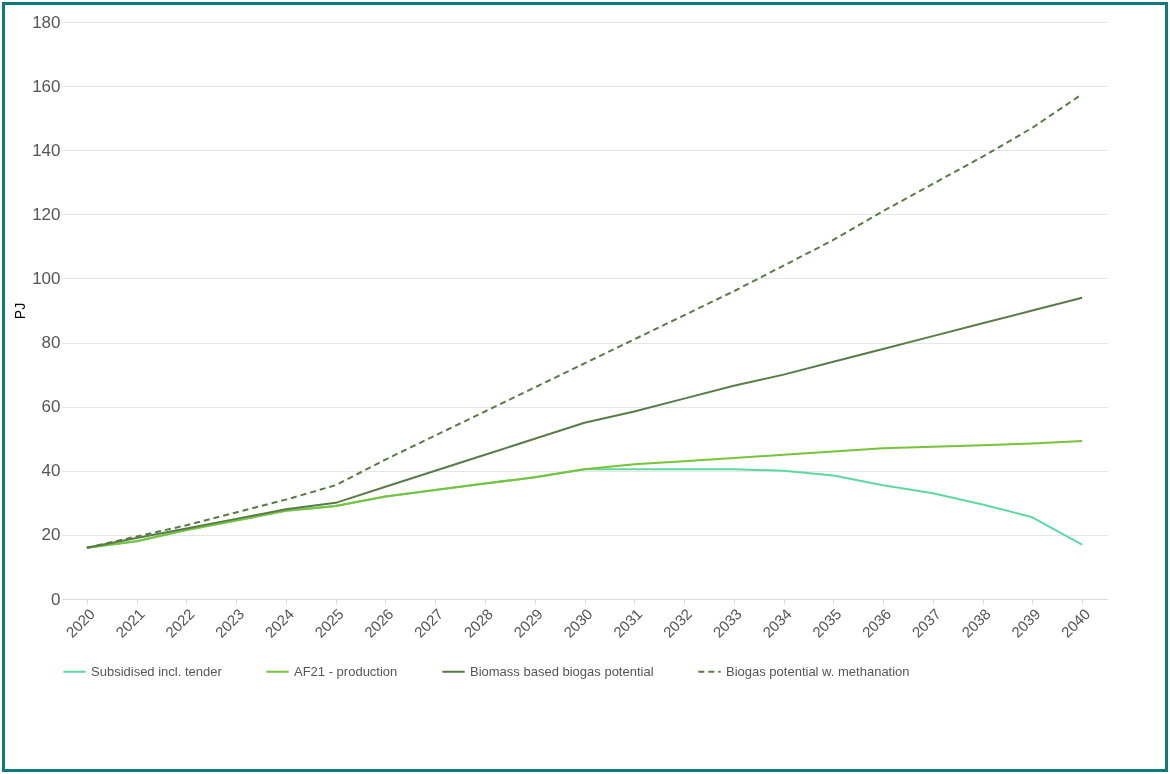  I want to click on y-tick-label: 0, so click(56, 599).